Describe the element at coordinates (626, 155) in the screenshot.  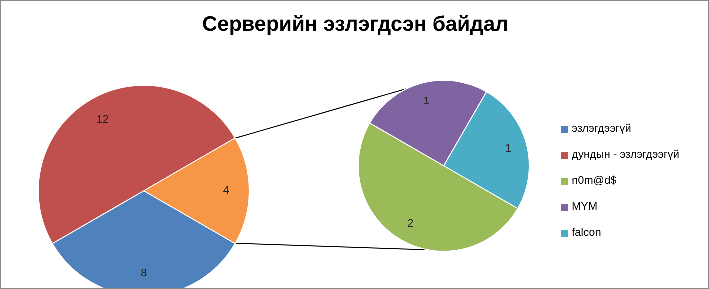
I see `legend-label: дундын - эзлэгдээгүй` at that location.